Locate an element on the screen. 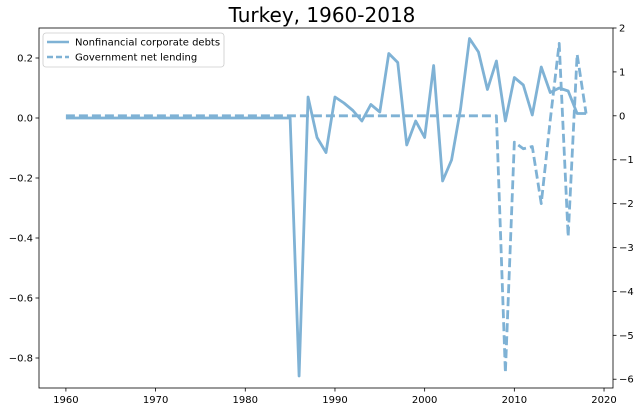 Image resolution: width=643 pixels, height=412 pixels. x-axis: 1960 1970 1980 1990 2000 2010 2020 is located at coordinates (335, 397).